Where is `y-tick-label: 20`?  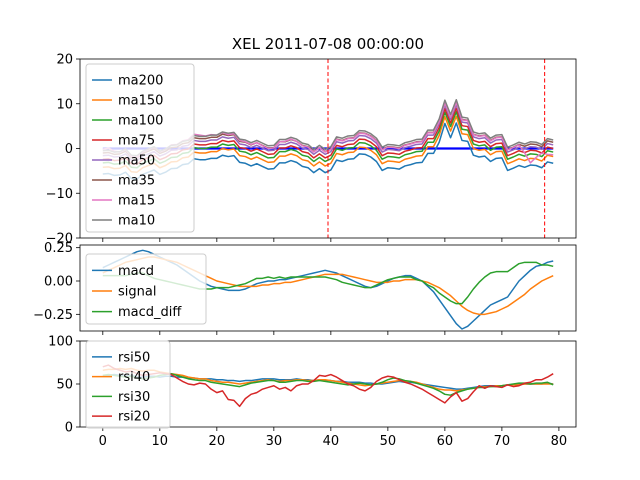 y-tick-label: 20 is located at coordinates (64, 60).